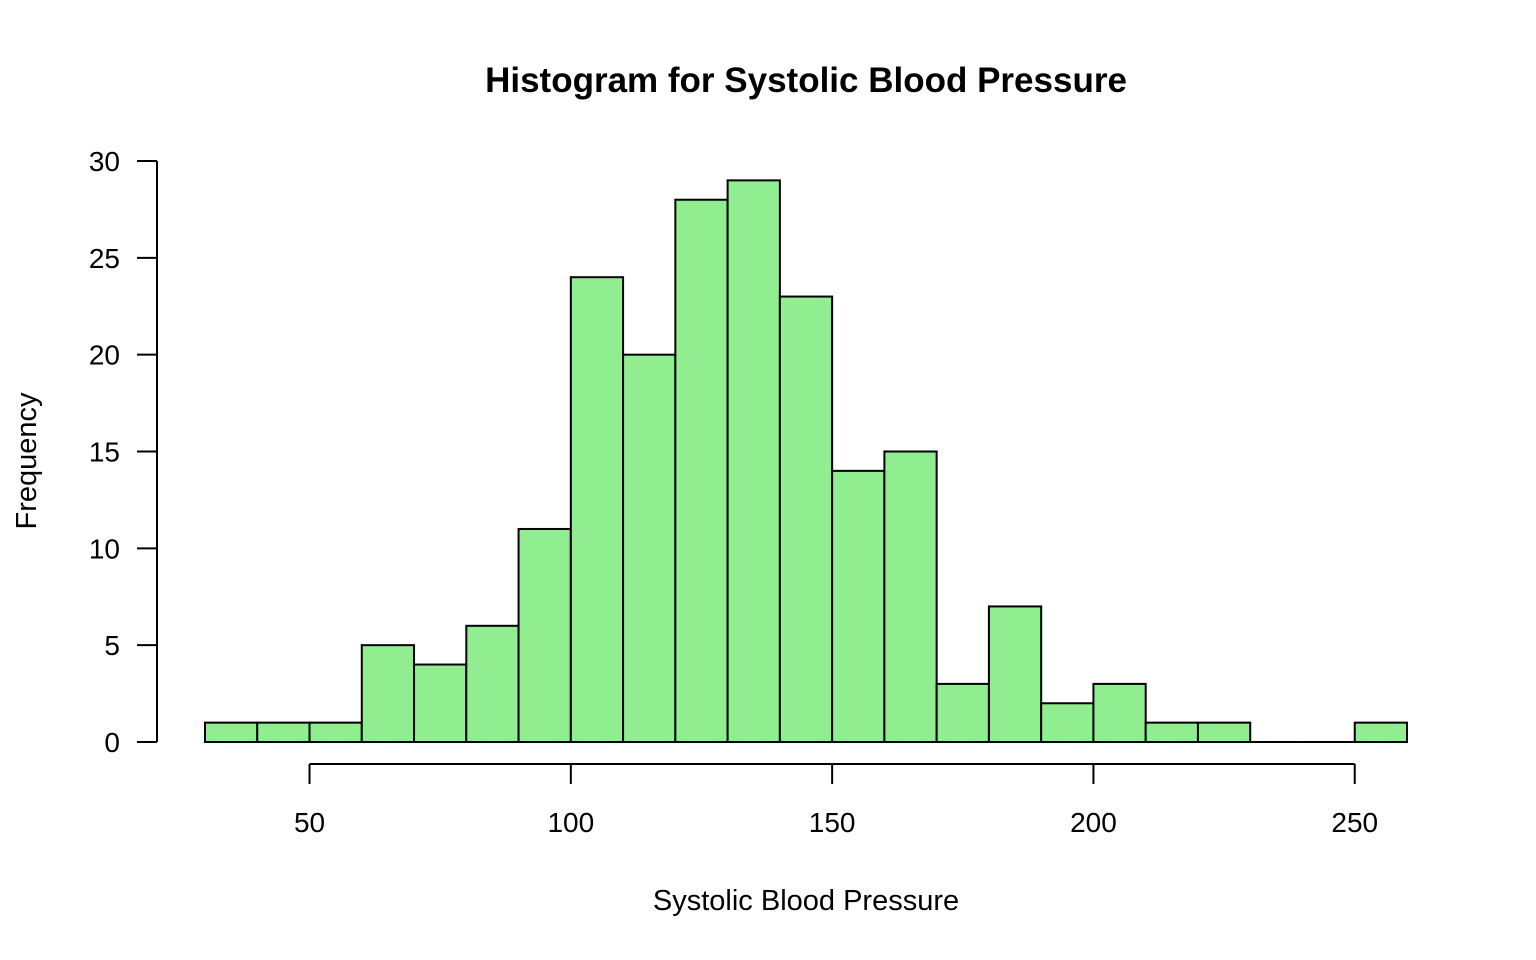 This screenshot has width=1536, height=960. Describe the element at coordinates (104, 452) in the screenshot. I see `y-tick-label: 15` at that location.